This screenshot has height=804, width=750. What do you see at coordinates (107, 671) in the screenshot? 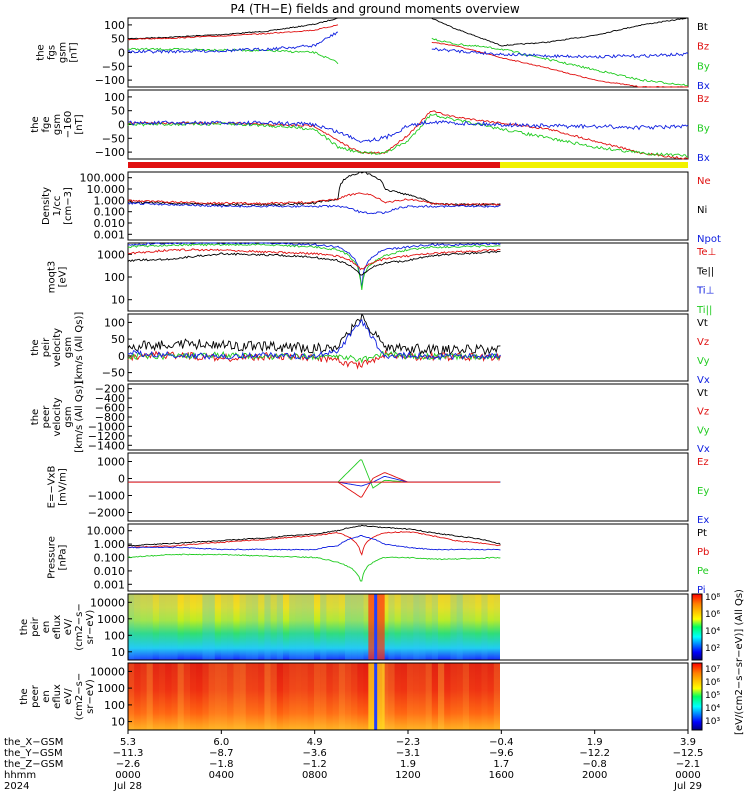
I see `peer_flux-ytick: 10000` at bounding box center [107, 671].